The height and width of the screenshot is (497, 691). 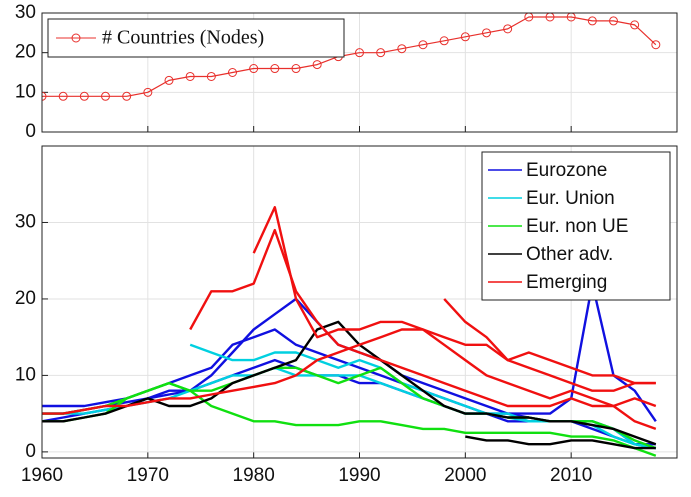 What do you see at coordinates (183, 38) in the screenshot?
I see `legend-label: # Countries (Nodes)` at bounding box center [183, 38].